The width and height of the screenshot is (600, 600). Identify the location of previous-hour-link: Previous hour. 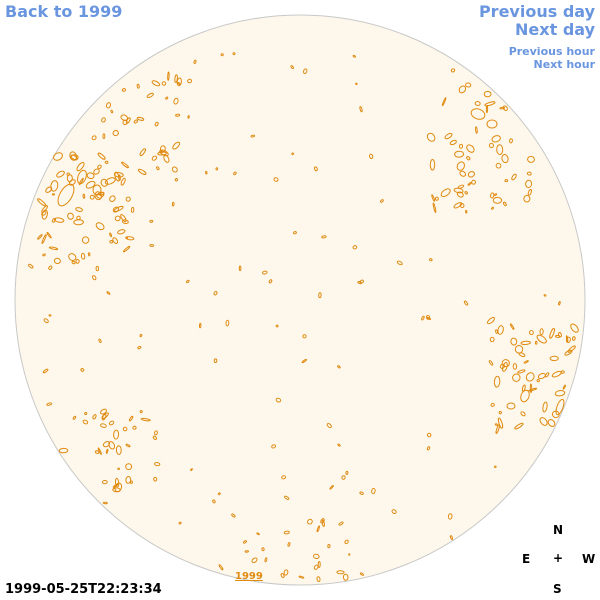
(551, 51).